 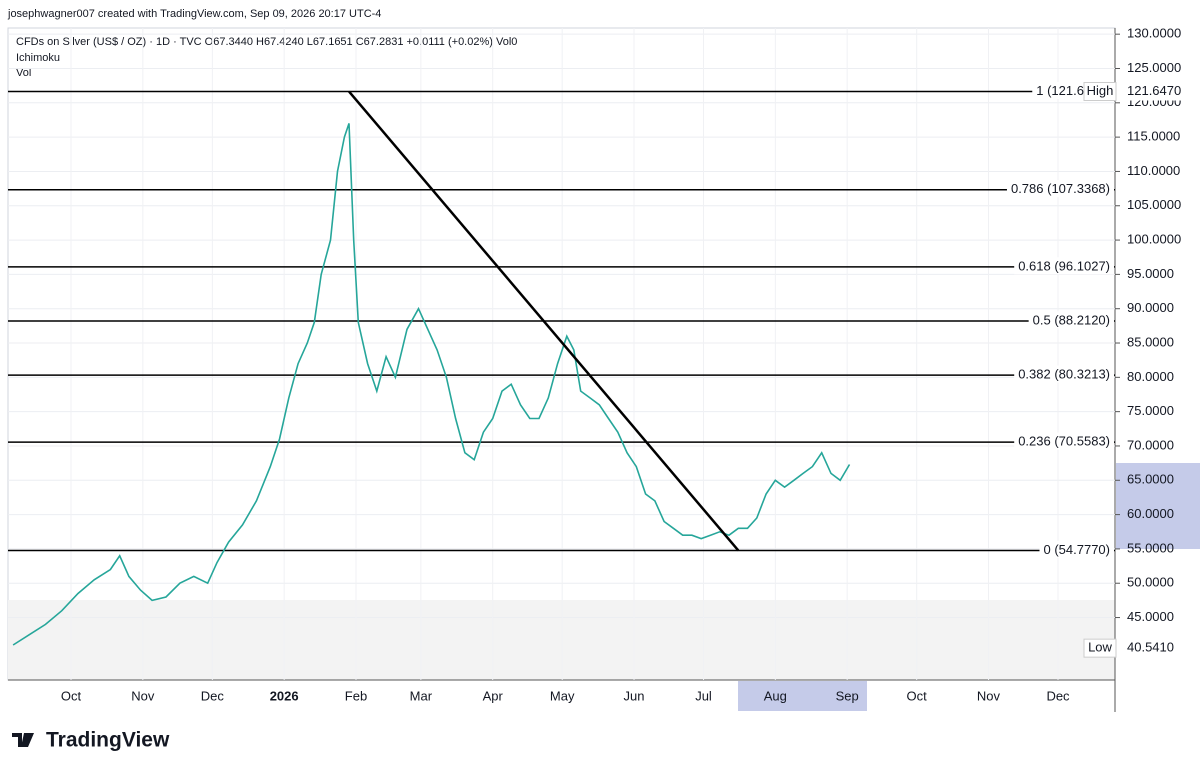 What do you see at coordinates (1153, 170) in the screenshot?
I see `y-tick-label: 110.0000` at bounding box center [1153, 170].